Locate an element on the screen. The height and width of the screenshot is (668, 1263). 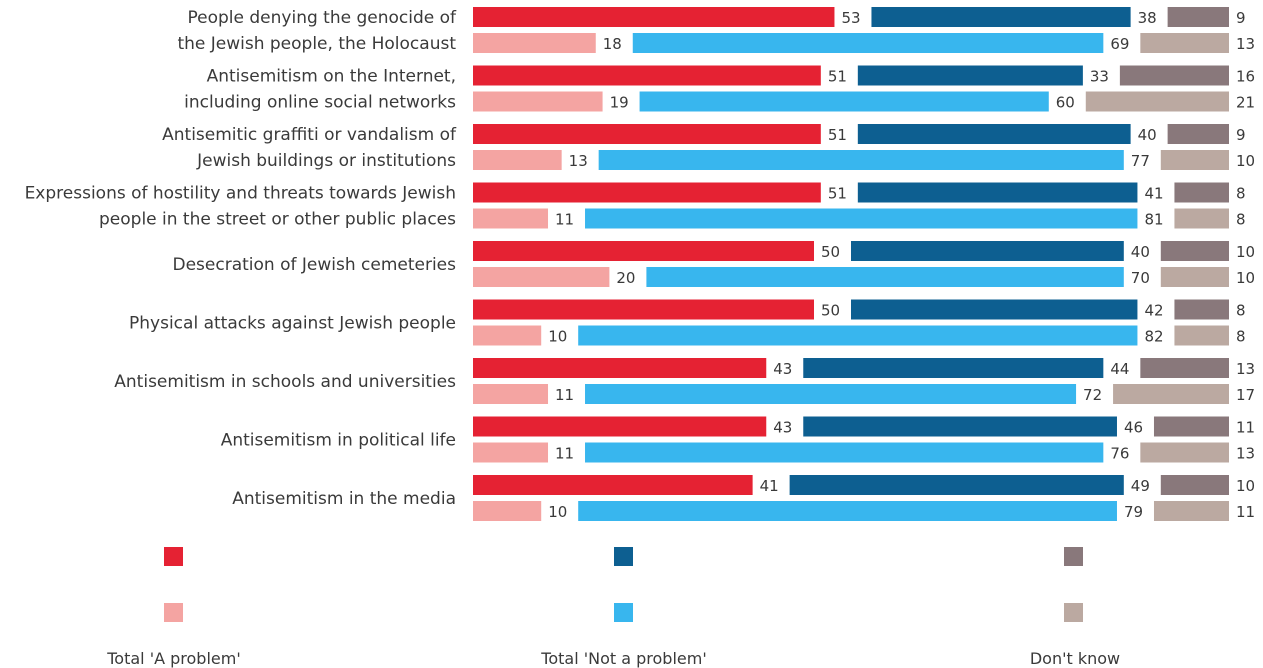
category-label-line: Antisemitism in the media is located at coordinates (344, 499).